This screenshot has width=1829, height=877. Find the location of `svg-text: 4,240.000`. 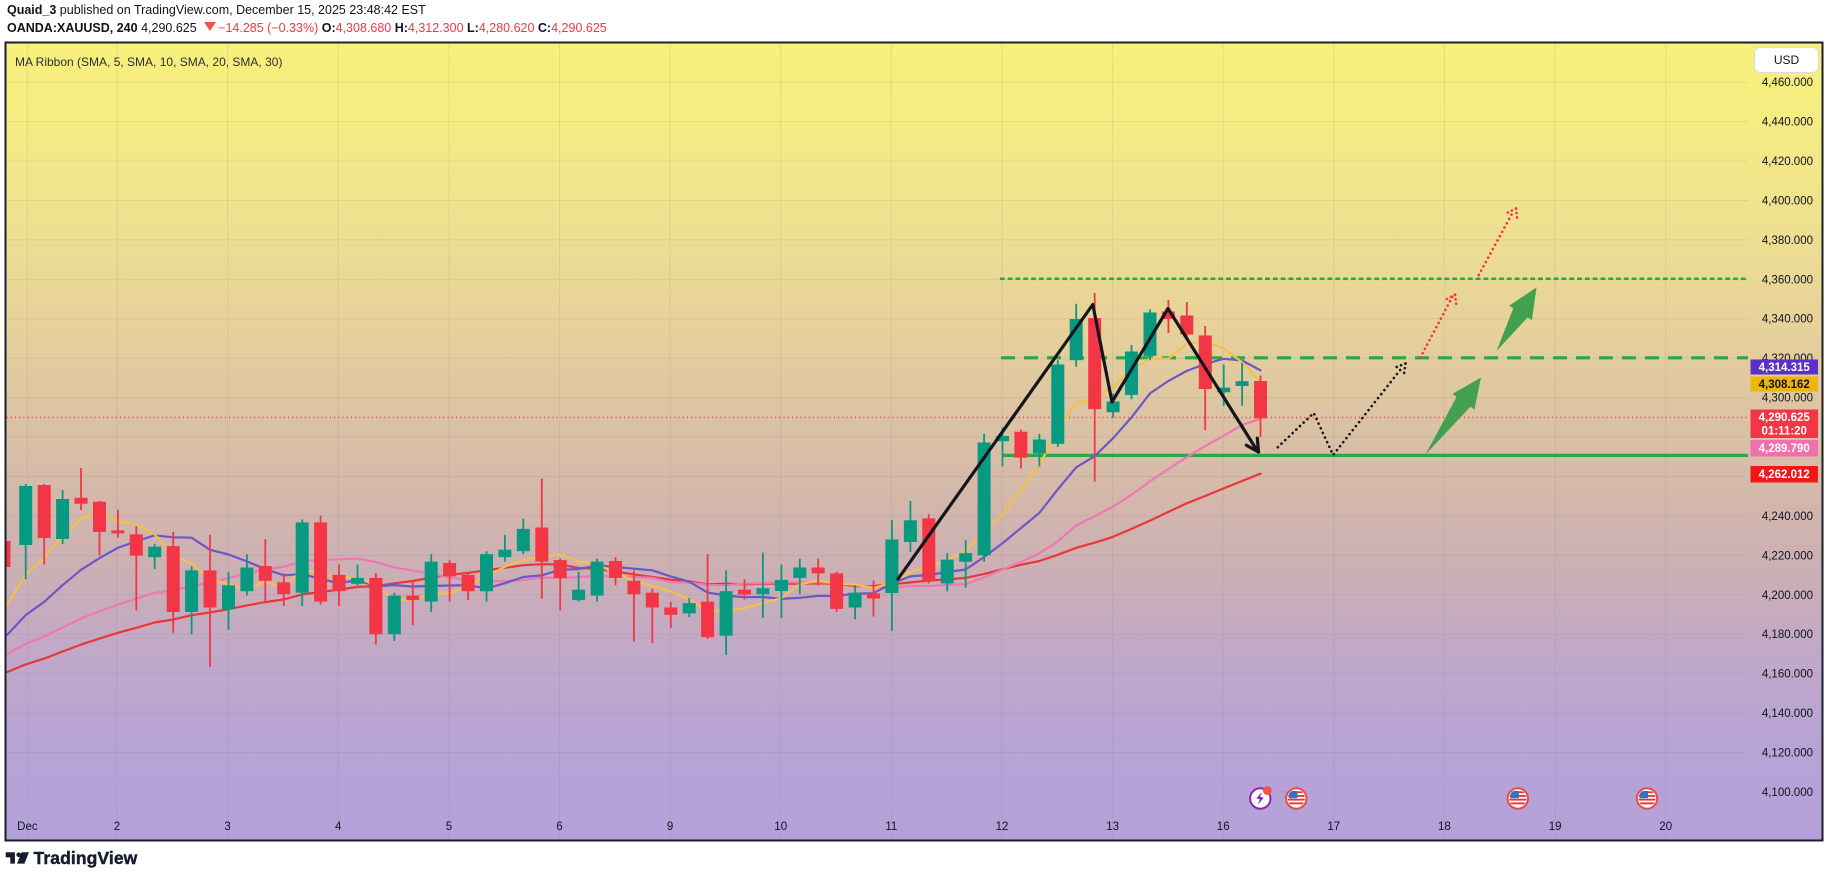

svg-text: 4,240.000 is located at coordinates (1787, 517).